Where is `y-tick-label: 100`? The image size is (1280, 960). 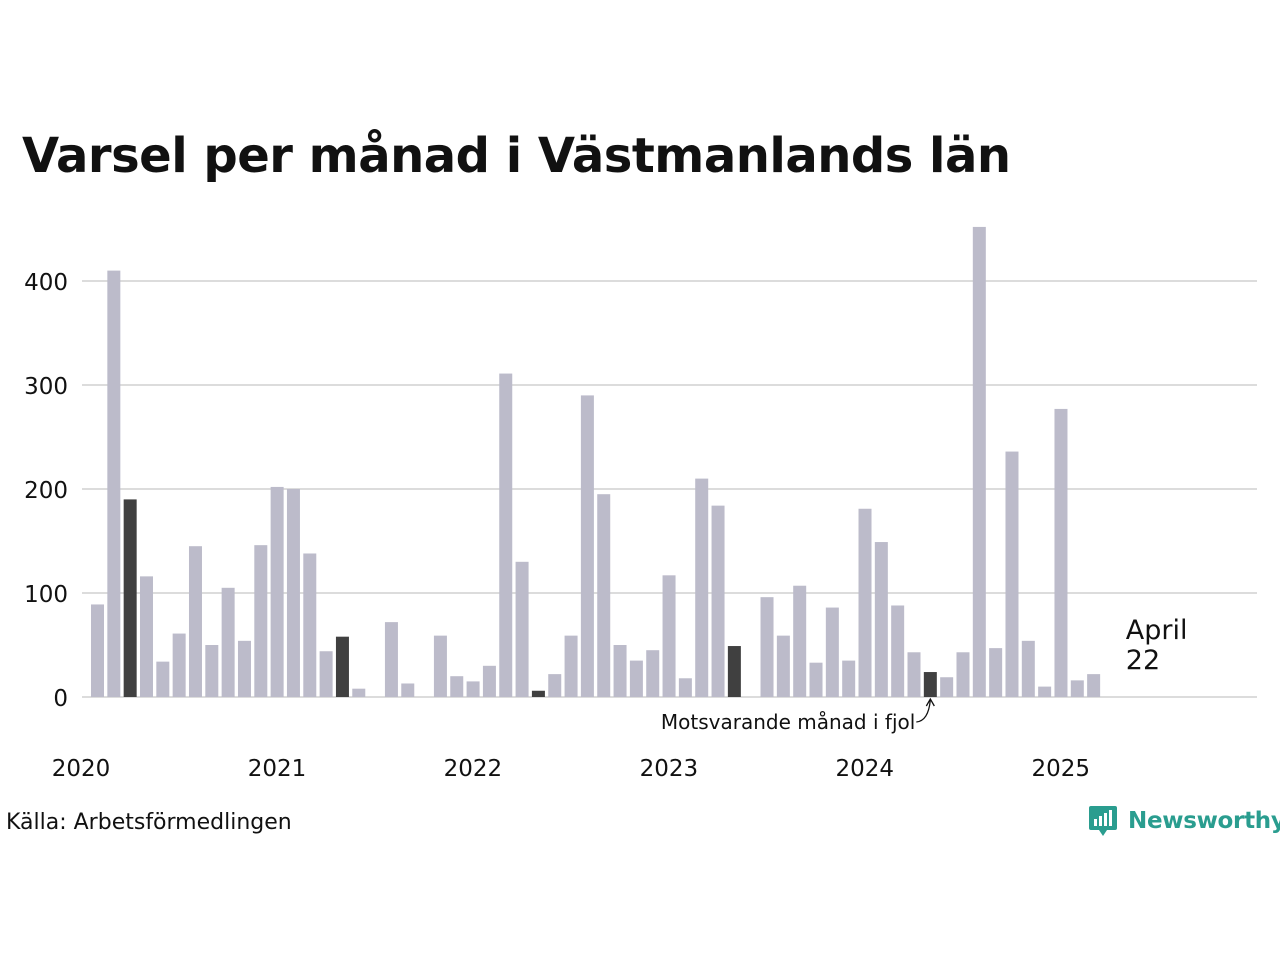
y-tick-label: 100 is located at coordinates (46, 595).